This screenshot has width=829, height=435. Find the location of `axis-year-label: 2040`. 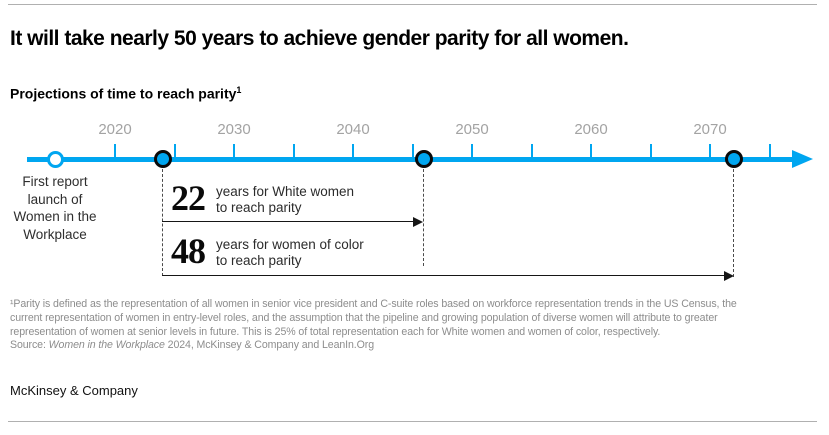

axis-year-label: 2040 is located at coordinates (353, 129).